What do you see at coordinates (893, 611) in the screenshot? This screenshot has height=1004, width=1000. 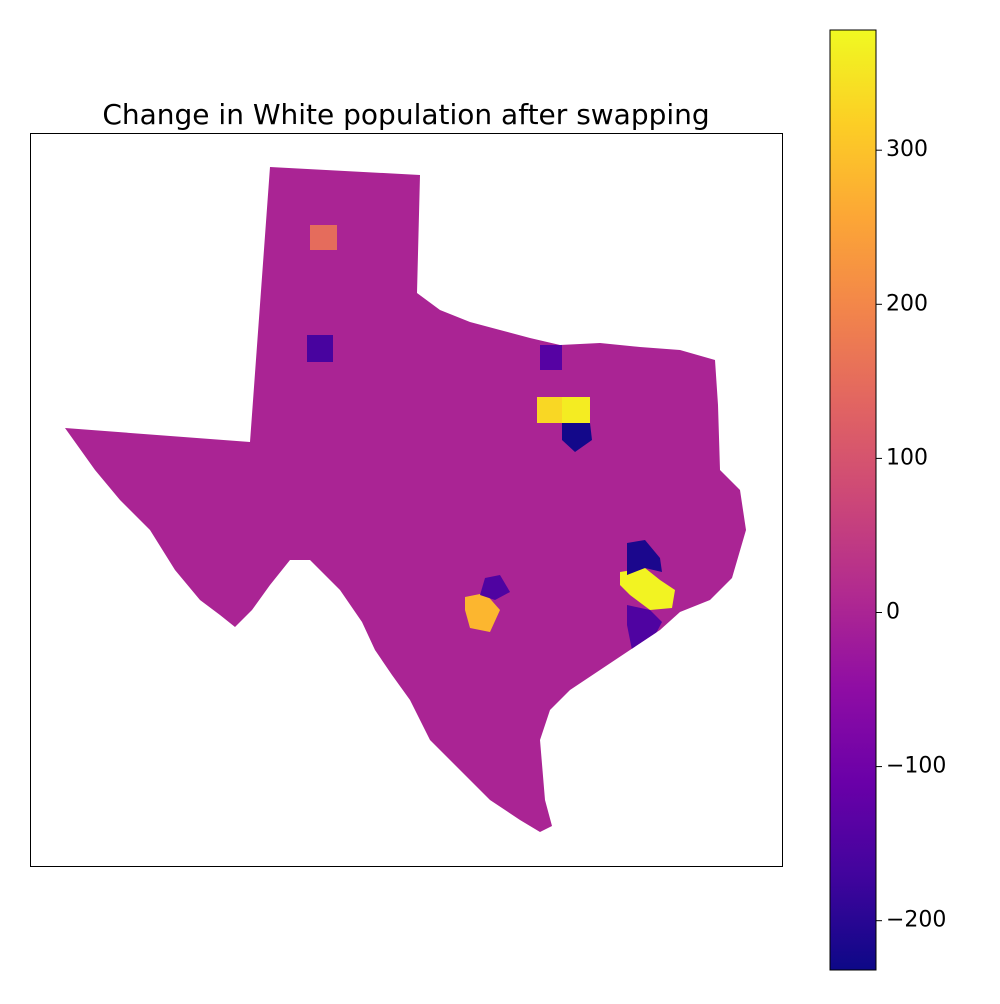 I see `colorbar-tick-label: 0` at bounding box center [893, 611].